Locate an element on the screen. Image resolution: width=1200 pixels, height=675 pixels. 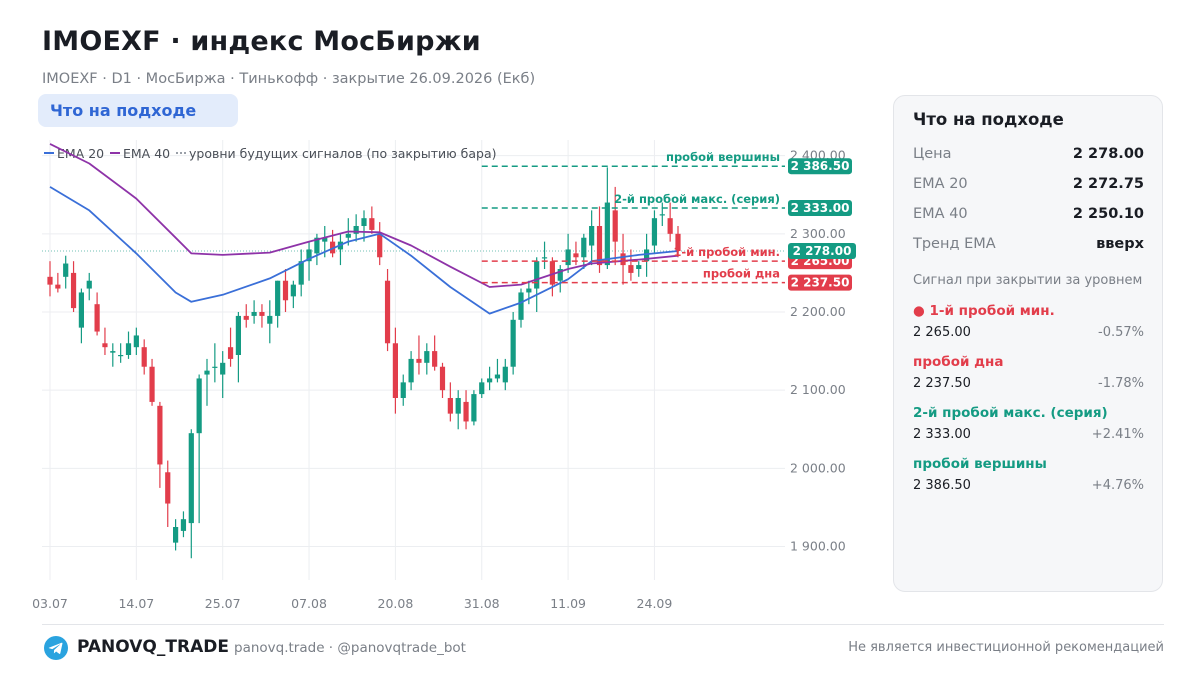
signal-level-name: пробой вершины is located at coordinates (723, 157).